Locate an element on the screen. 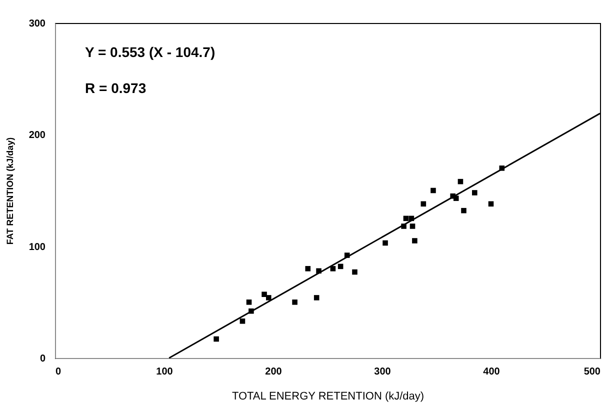  y-tick-label: 0 is located at coordinates (43, 359).